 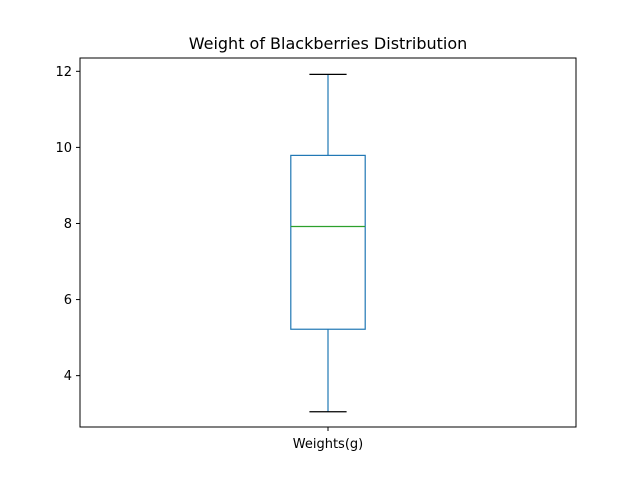 What do you see at coordinates (68, 376) in the screenshot?
I see `y-tick-label: 4` at bounding box center [68, 376].